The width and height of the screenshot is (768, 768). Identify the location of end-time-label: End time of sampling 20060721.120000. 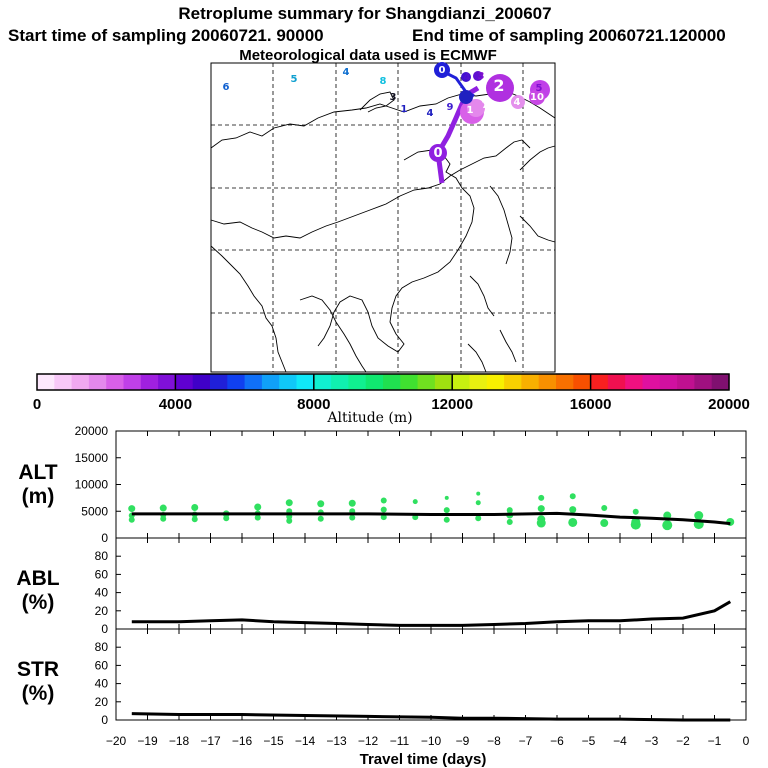
(569, 35).